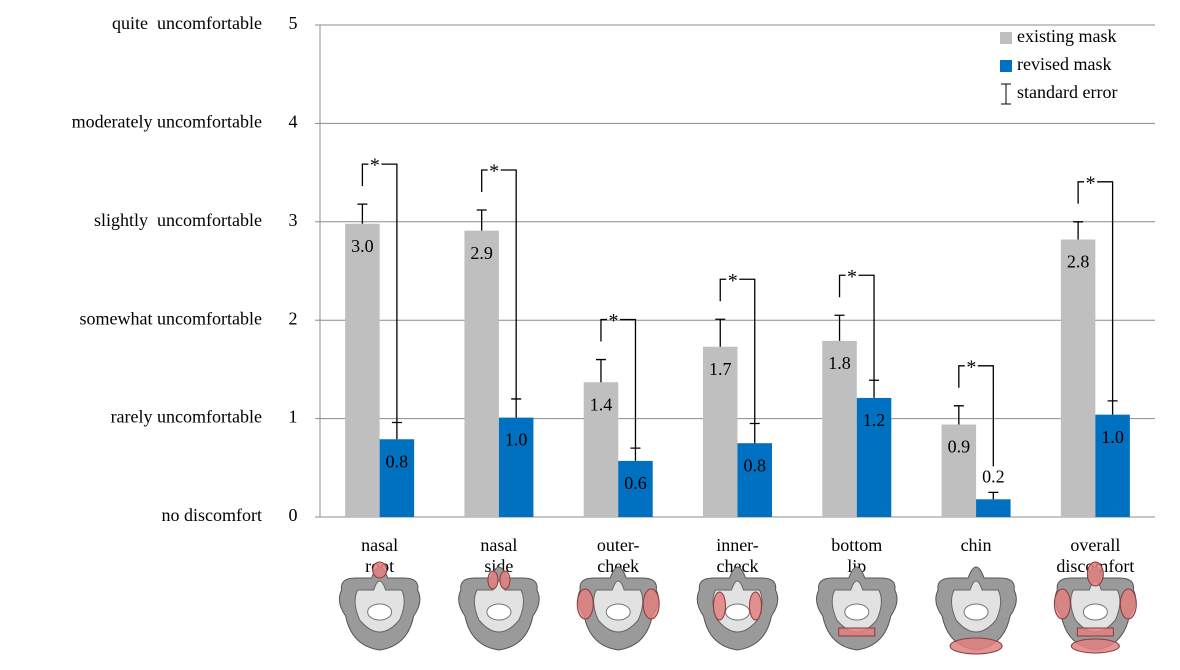 The image size is (1180, 670). What do you see at coordinates (481, 253) in the screenshot?
I see `value-label: 2.9` at bounding box center [481, 253].